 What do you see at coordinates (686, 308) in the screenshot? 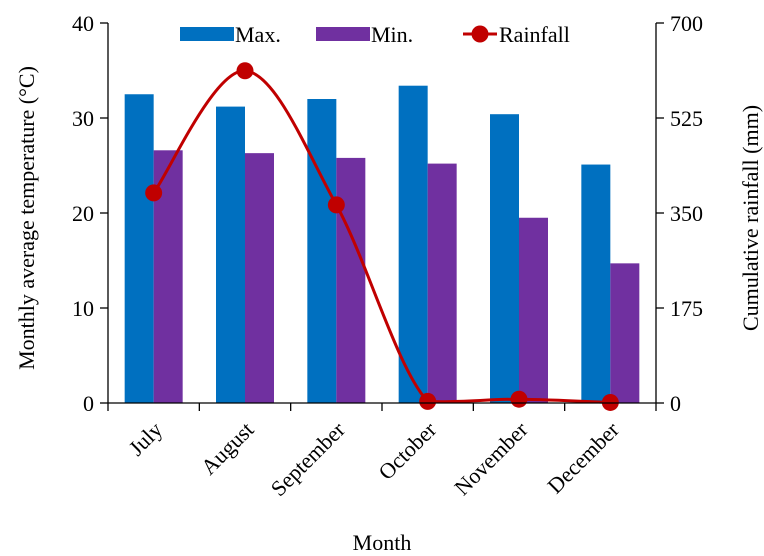
I see `y2-tick-label: 175` at bounding box center [686, 308].